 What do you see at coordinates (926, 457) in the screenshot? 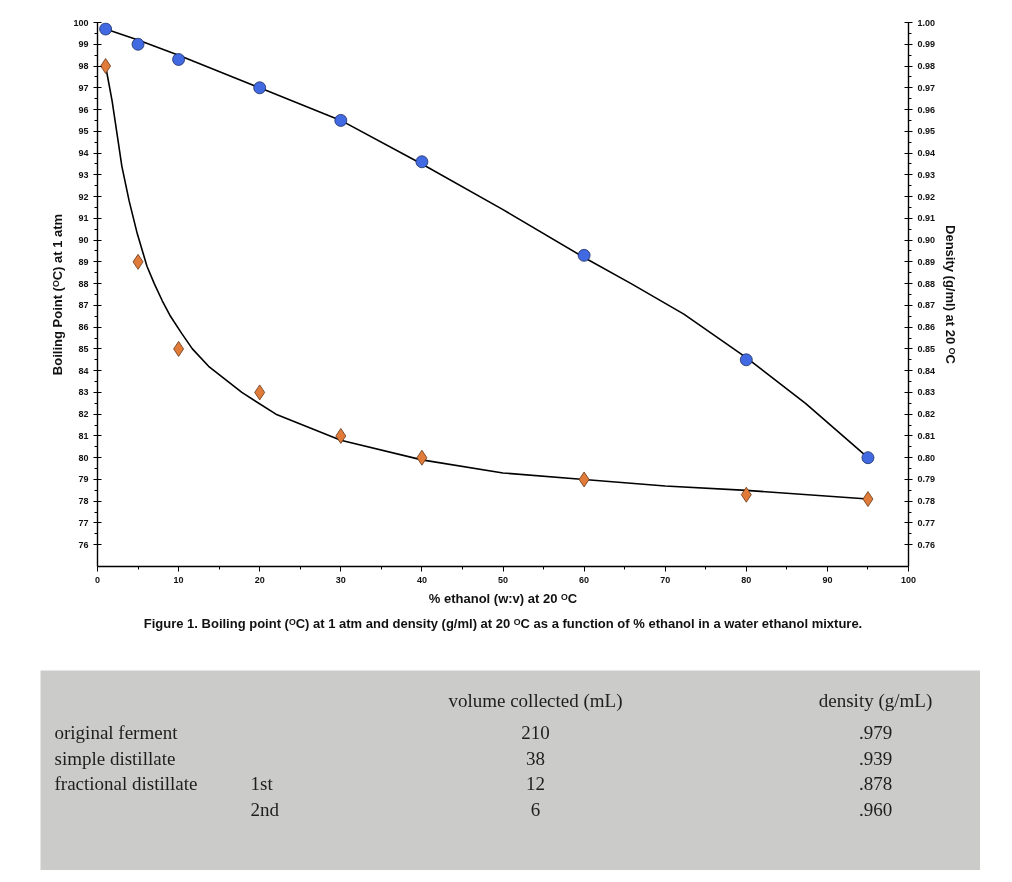
I see `y2-tick-label: 0.80` at bounding box center [926, 457].